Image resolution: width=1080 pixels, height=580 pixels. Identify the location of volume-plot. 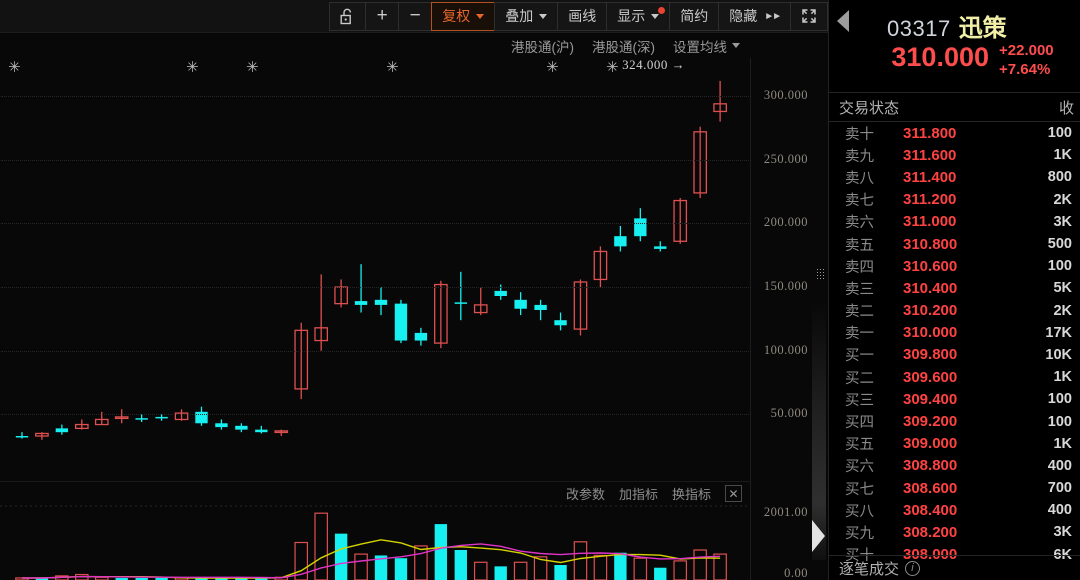
(375, 542).